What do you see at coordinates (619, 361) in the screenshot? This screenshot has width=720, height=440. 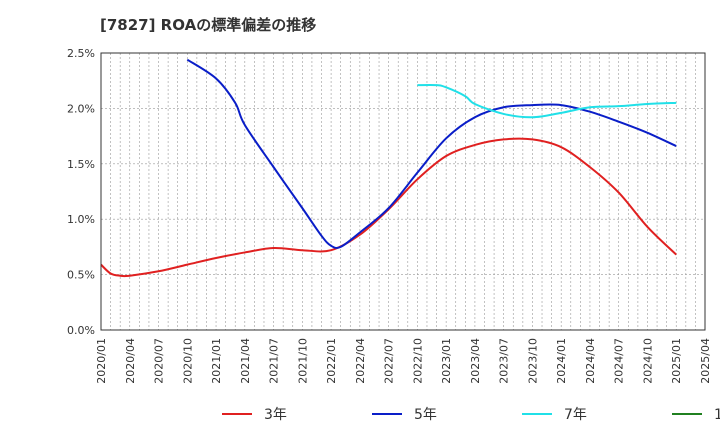 I see `x-tick-label: 2024/07` at bounding box center [619, 361].